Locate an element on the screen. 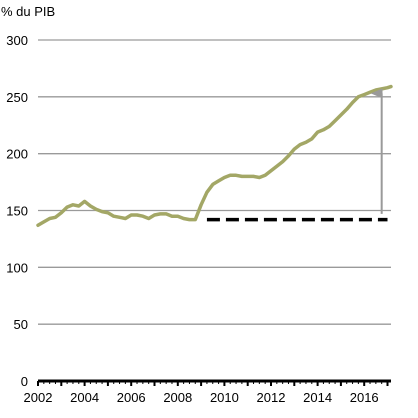 Image resolution: width=418 pixels, height=418 pixels. x-tick-label-2012: 2012 is located at coordinates (271, 397).